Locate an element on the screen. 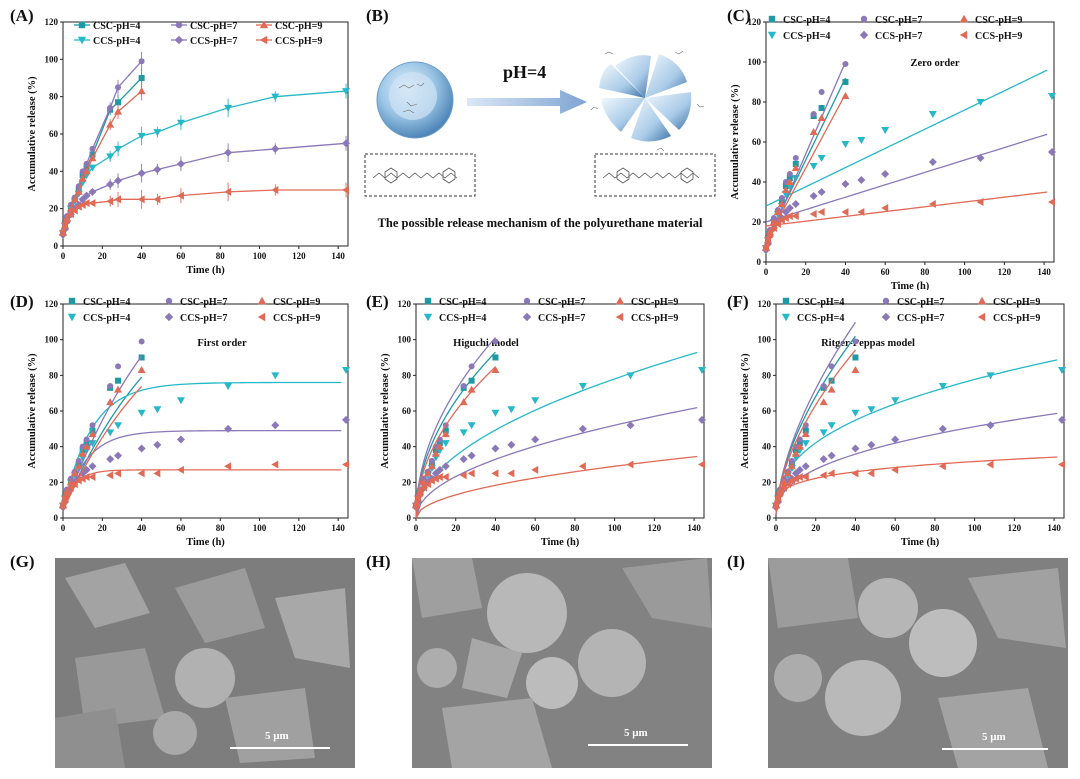 Image resolution: width=1080 pixels, height=779 pixels. fit-curve-CSC-pH=9 is located at coordinates (806, 168).